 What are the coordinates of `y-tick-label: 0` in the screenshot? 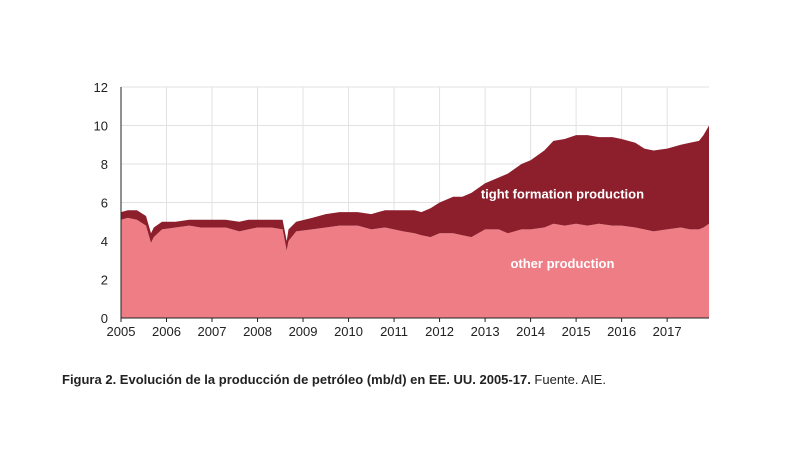 It's located at (104, 318).